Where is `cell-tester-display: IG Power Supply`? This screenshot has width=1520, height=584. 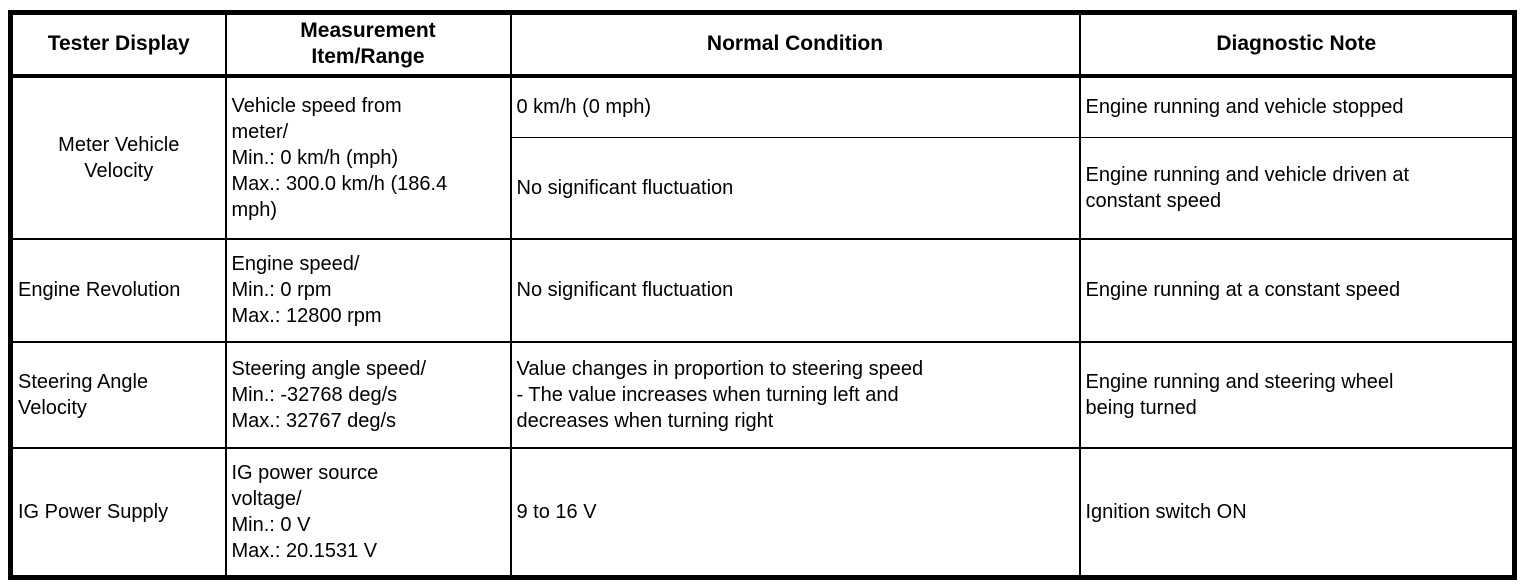
cell-tester-display: IG Power Supply is located at coordinates (118, 512).